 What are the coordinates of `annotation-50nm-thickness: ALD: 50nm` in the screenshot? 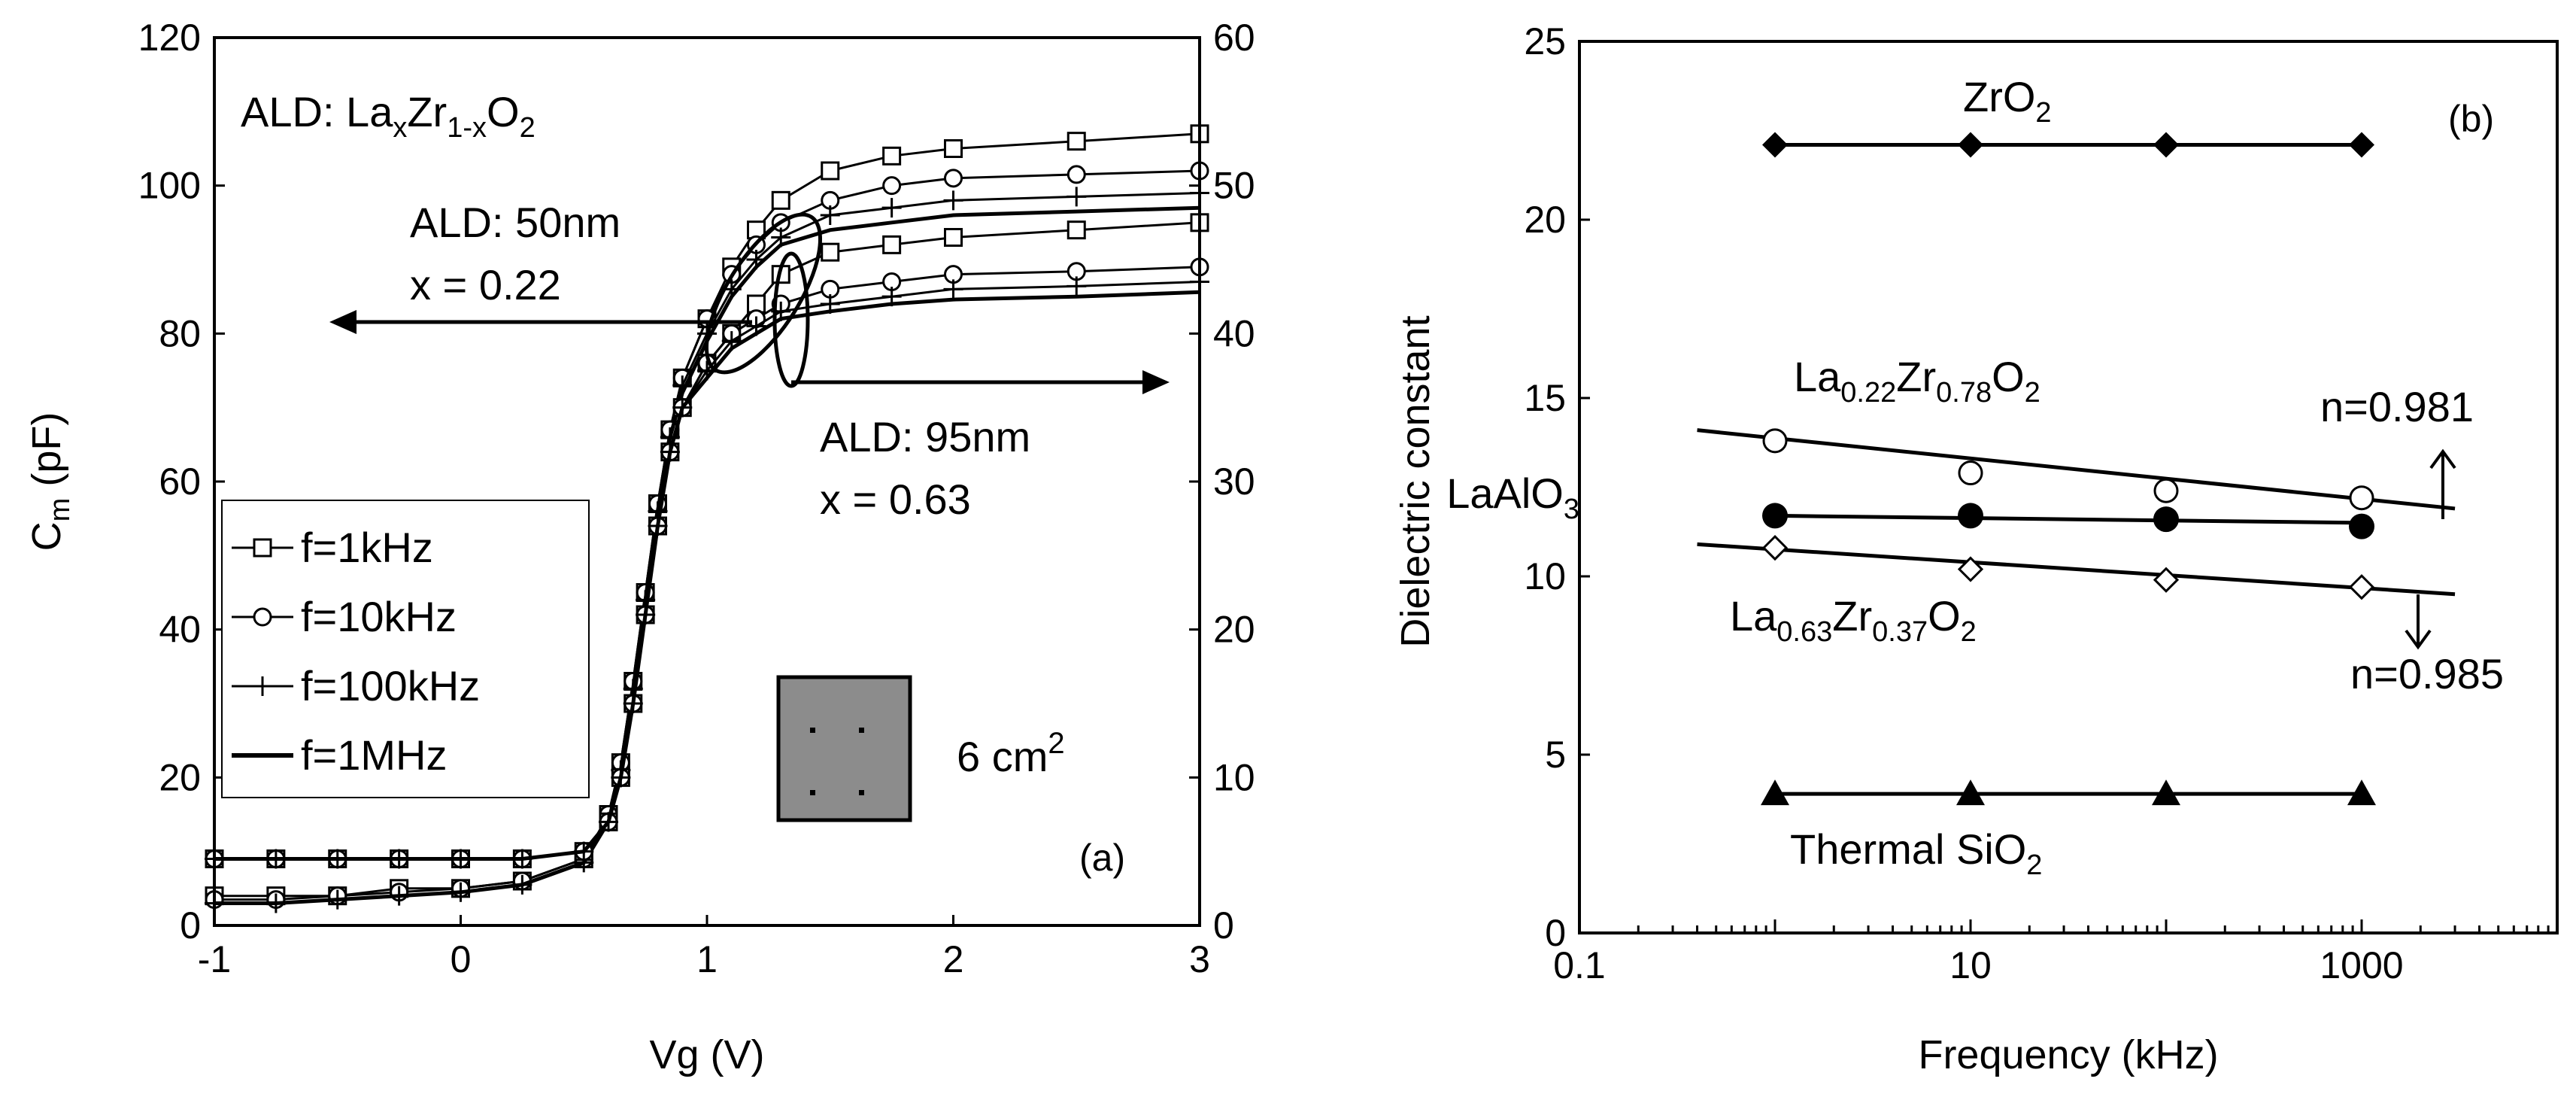 It's located at (515, 223).